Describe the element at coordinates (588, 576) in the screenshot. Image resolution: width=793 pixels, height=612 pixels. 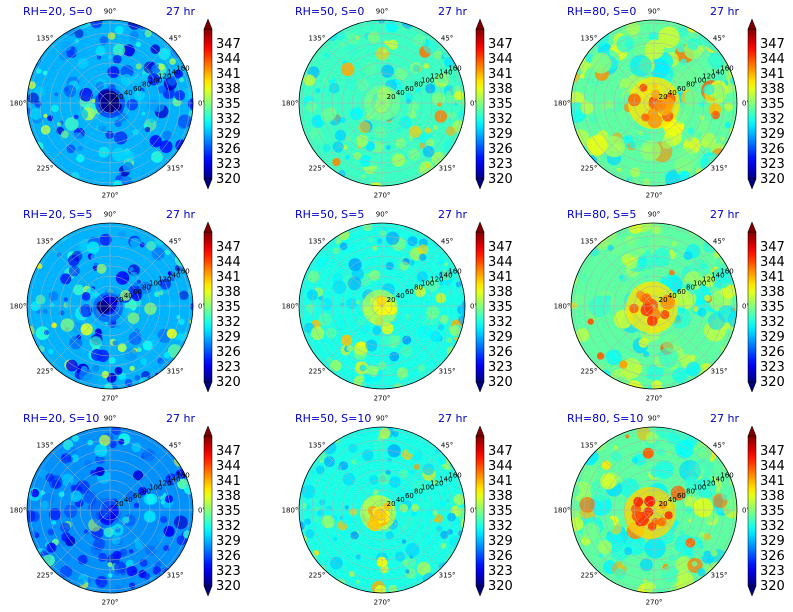
I see `angle-tick-label: 225°` at that location.